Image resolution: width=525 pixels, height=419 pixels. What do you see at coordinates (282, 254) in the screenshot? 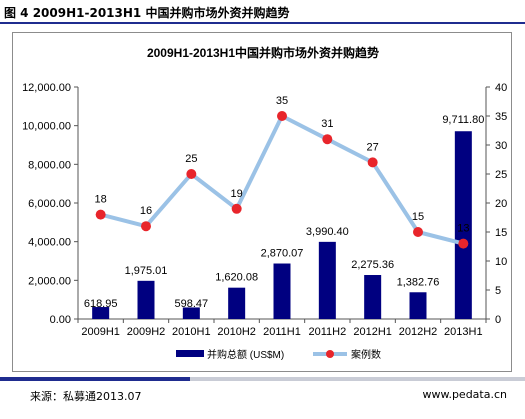
I see `bar-value-label: 2,870.07` at bounding box center [282, 254].